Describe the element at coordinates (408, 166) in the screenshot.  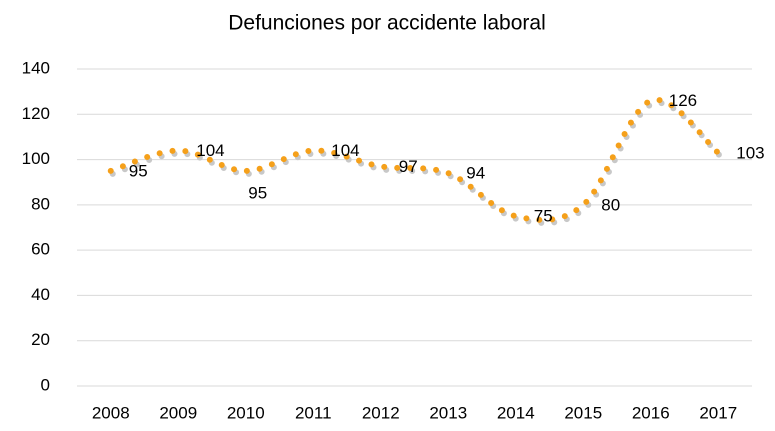
I see `data-label: 97` at that location.